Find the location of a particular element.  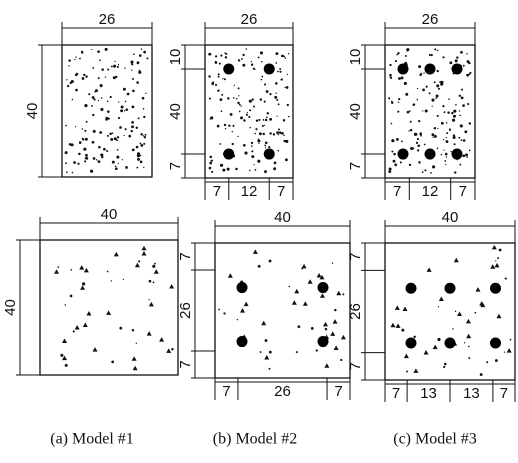

rebar is located at coordinates (269, 154).